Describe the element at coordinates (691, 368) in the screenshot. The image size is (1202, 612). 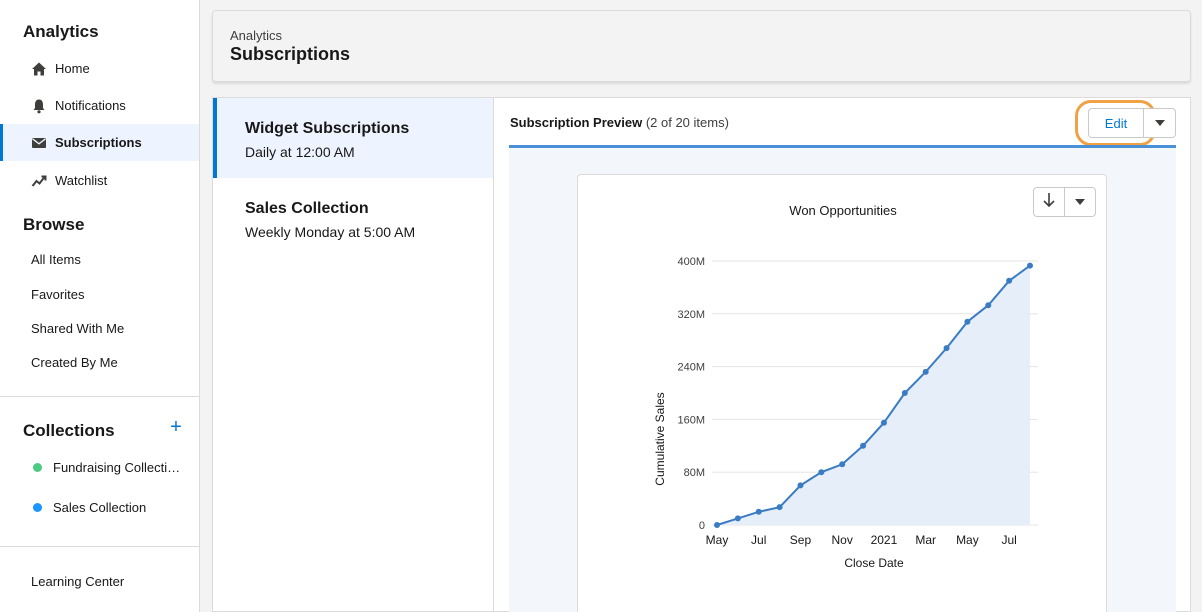
I see `y-tick-label: 240M` at that location.